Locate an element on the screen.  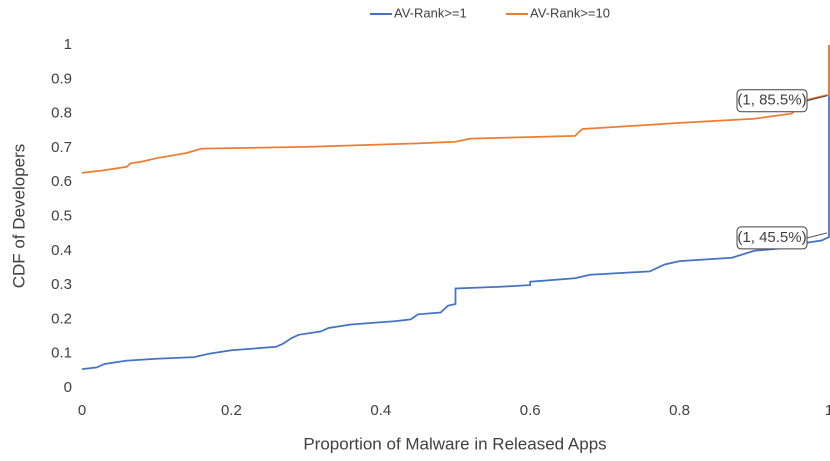
legend-label: AV-Rank>=10 is located at coordinates (570, 12).